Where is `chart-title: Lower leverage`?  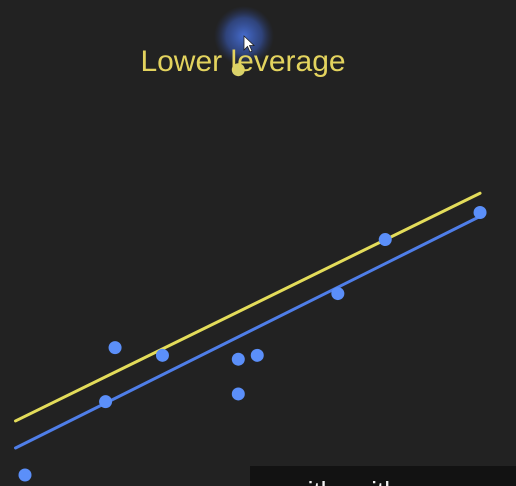
chart-title: Lower leverage is located at coordinates (242, 61).